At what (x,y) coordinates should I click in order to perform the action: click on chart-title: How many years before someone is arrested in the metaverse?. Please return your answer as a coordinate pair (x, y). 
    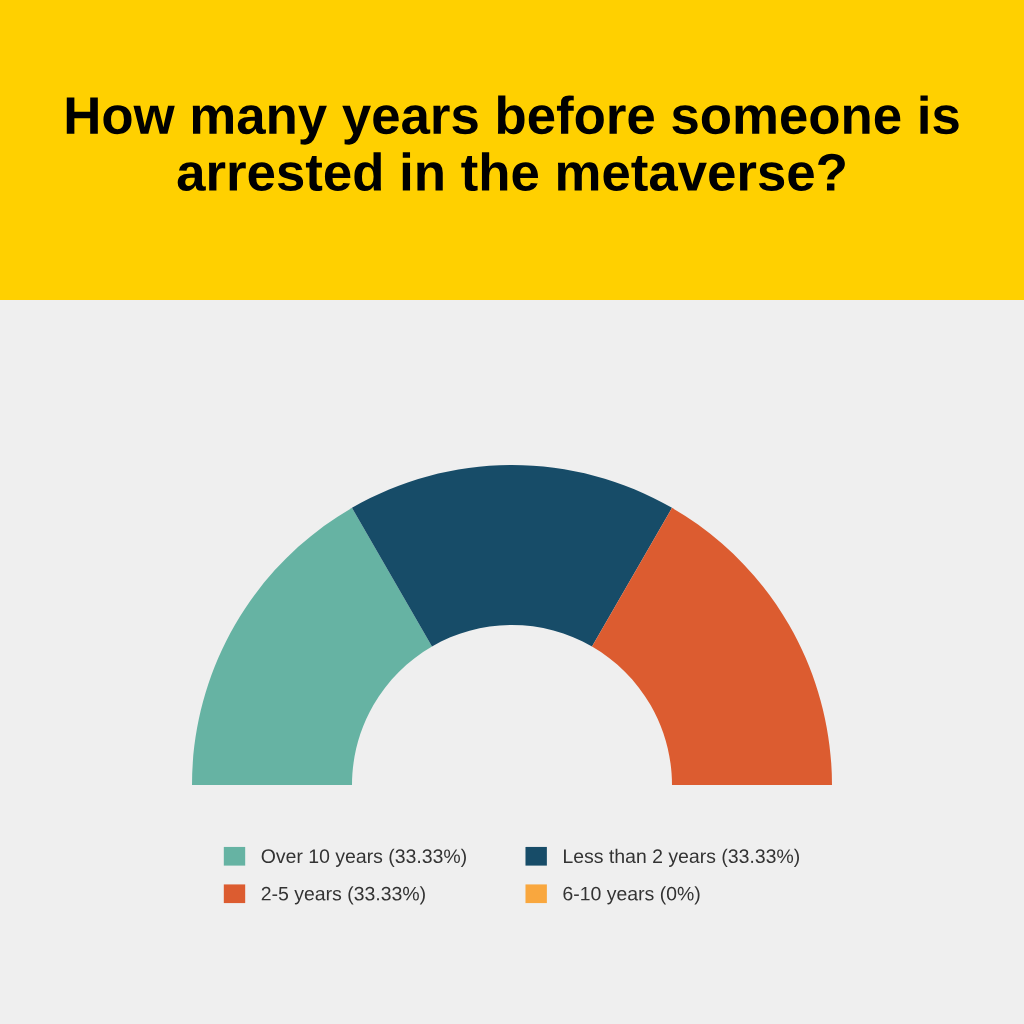
    Looking at the image, I should click on (512, 143).